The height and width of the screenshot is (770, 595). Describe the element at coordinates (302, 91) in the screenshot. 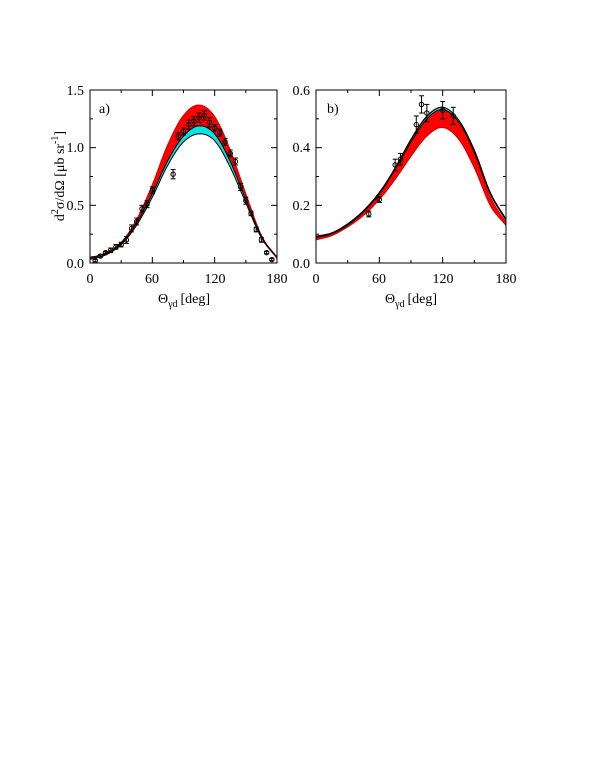

I see `panel-b-ytick-0.6: 0.6` at that location.